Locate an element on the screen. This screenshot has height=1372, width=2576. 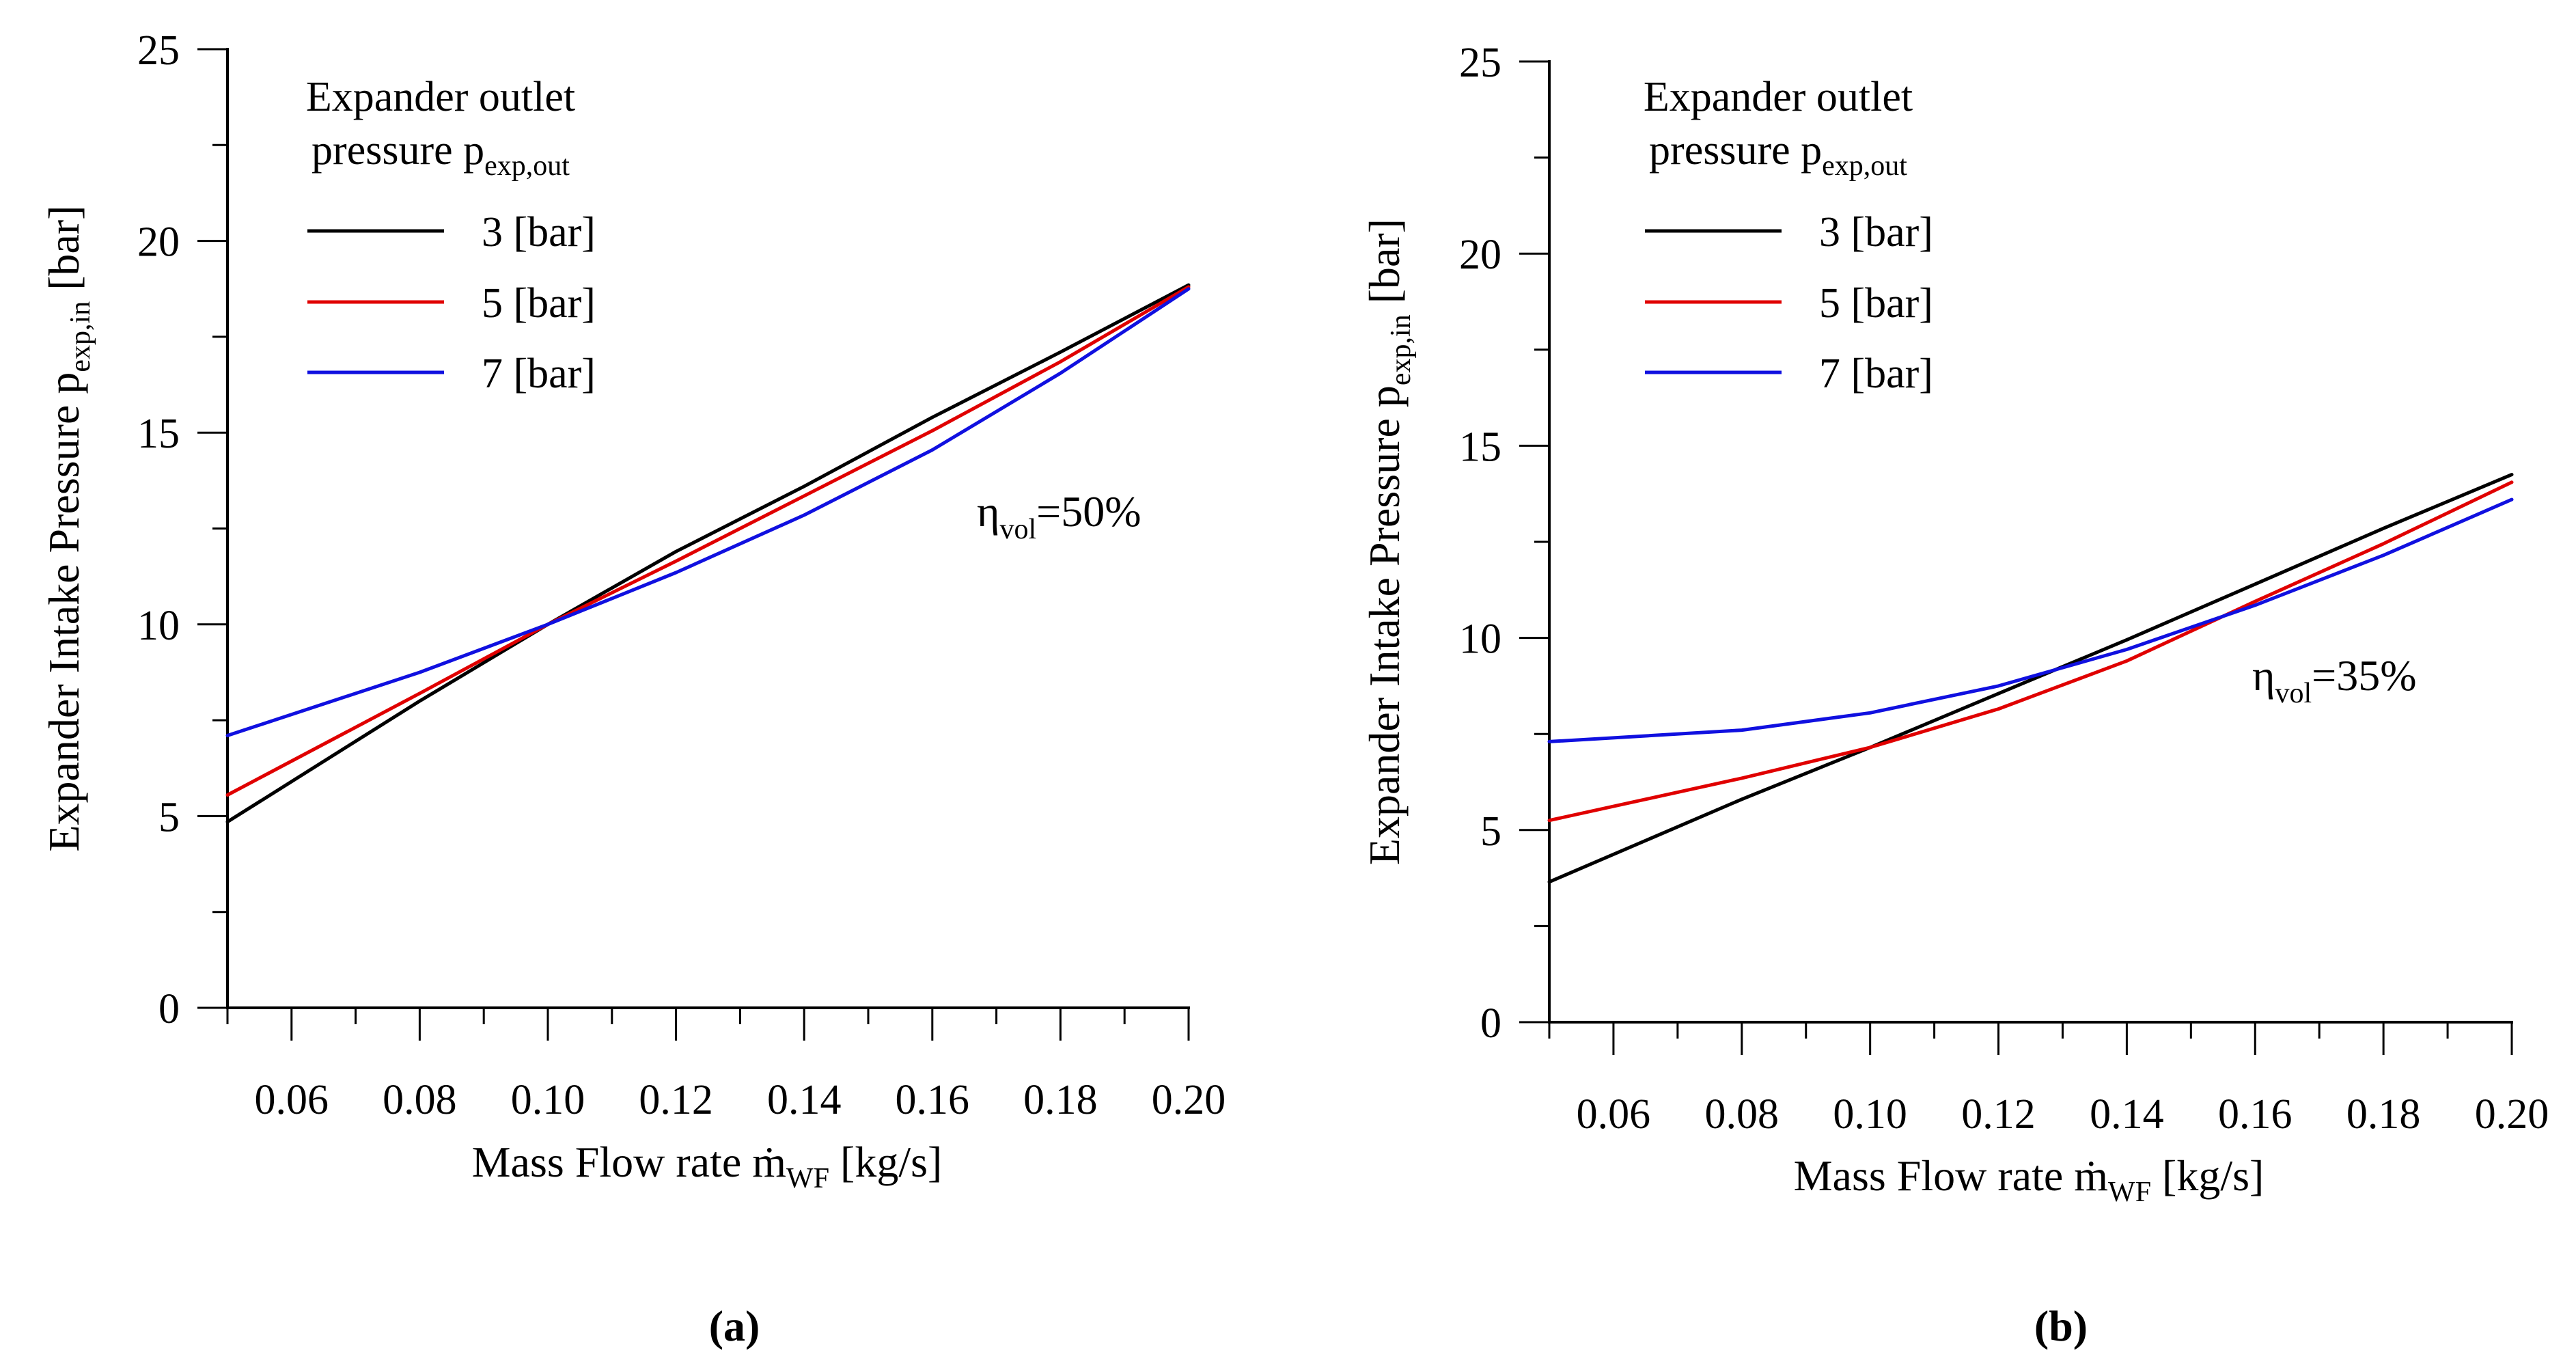
efficiency-annotation: ηvol=50% is located at coordinates (1059, 516).